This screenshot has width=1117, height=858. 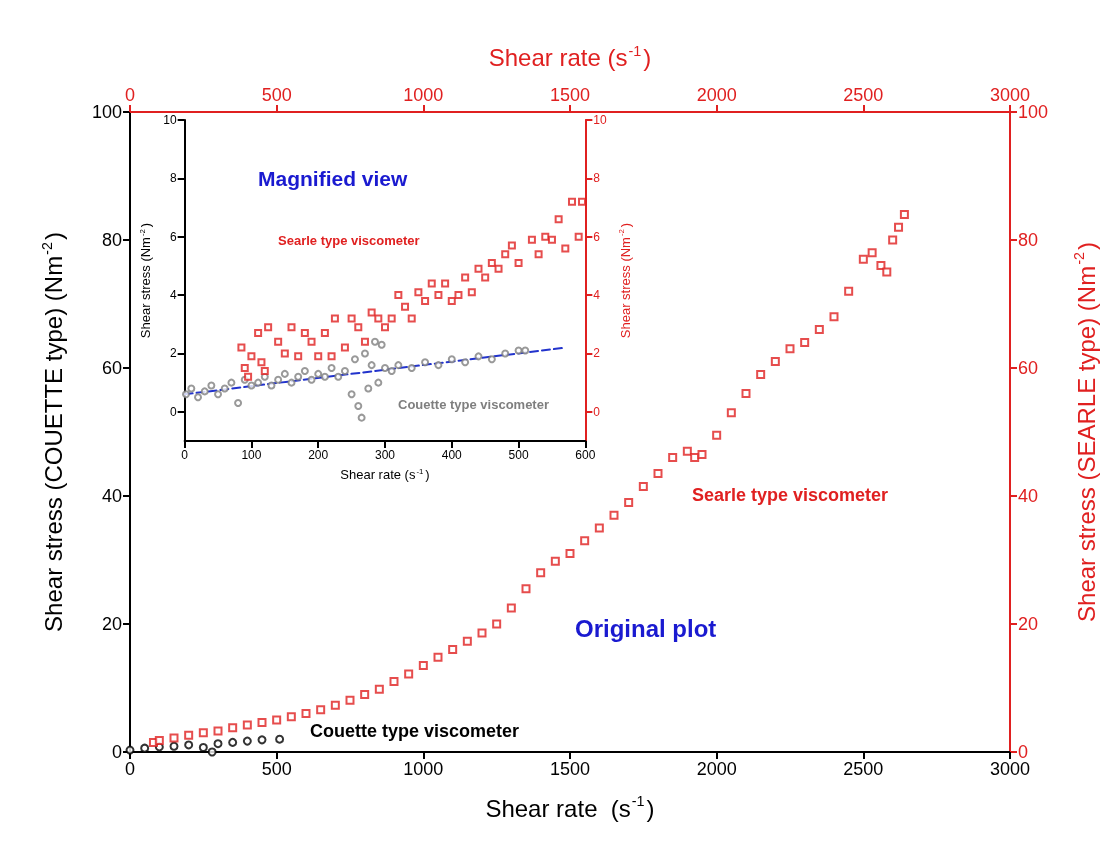 What do you see at coordinates (863, 95) in the screenshot?
I see `x2-tick-label: 2500` at bounding box center [863, 95].